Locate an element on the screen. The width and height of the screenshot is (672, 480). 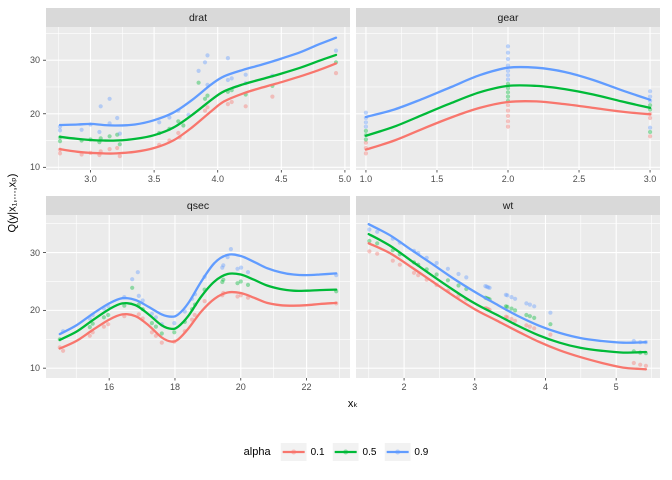
legend-entry-0.1: 0.1 is located at coordinates (302, 452).